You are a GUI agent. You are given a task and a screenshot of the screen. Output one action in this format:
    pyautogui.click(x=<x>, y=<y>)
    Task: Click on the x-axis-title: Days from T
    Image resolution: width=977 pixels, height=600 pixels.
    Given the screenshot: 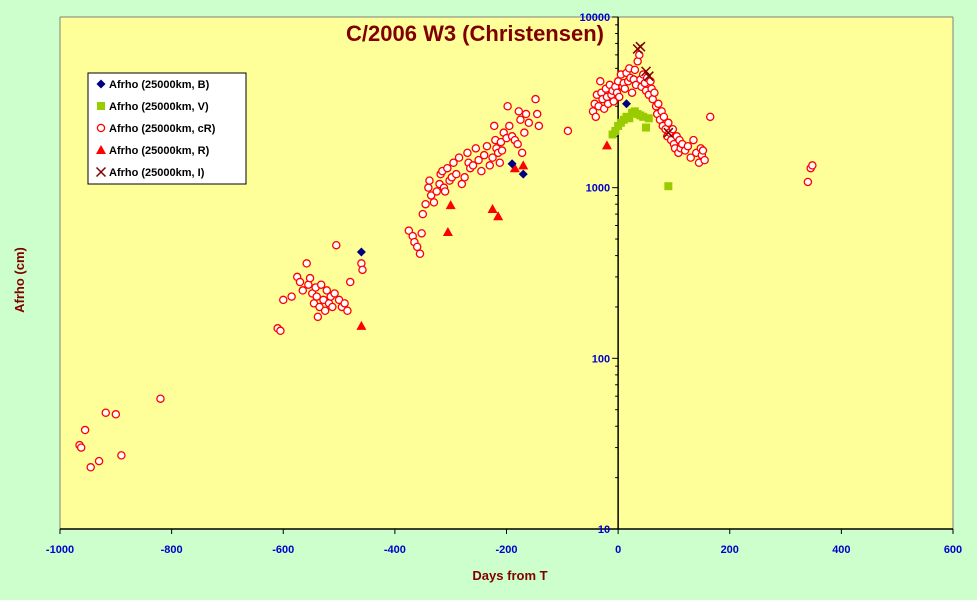 What is the action you would take?
    pyautogui.click(x=509, y=575)
    